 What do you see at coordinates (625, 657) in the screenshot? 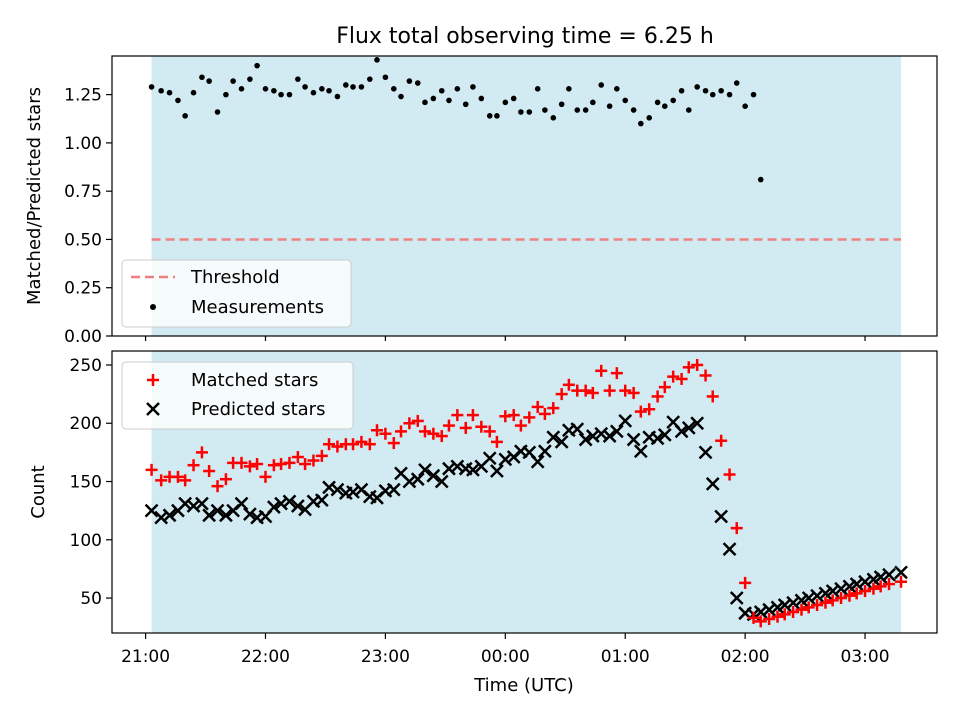
I see `x-tick-label: 01:00` at bounding box center [625, 657].